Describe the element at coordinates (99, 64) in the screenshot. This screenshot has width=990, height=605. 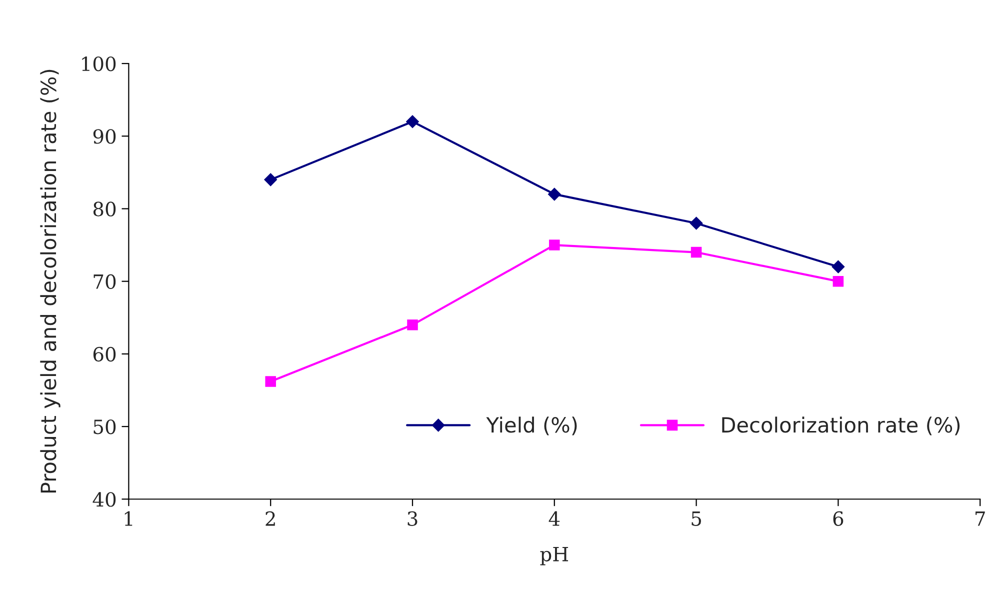
I see `y-tick-label: 100` at that location.